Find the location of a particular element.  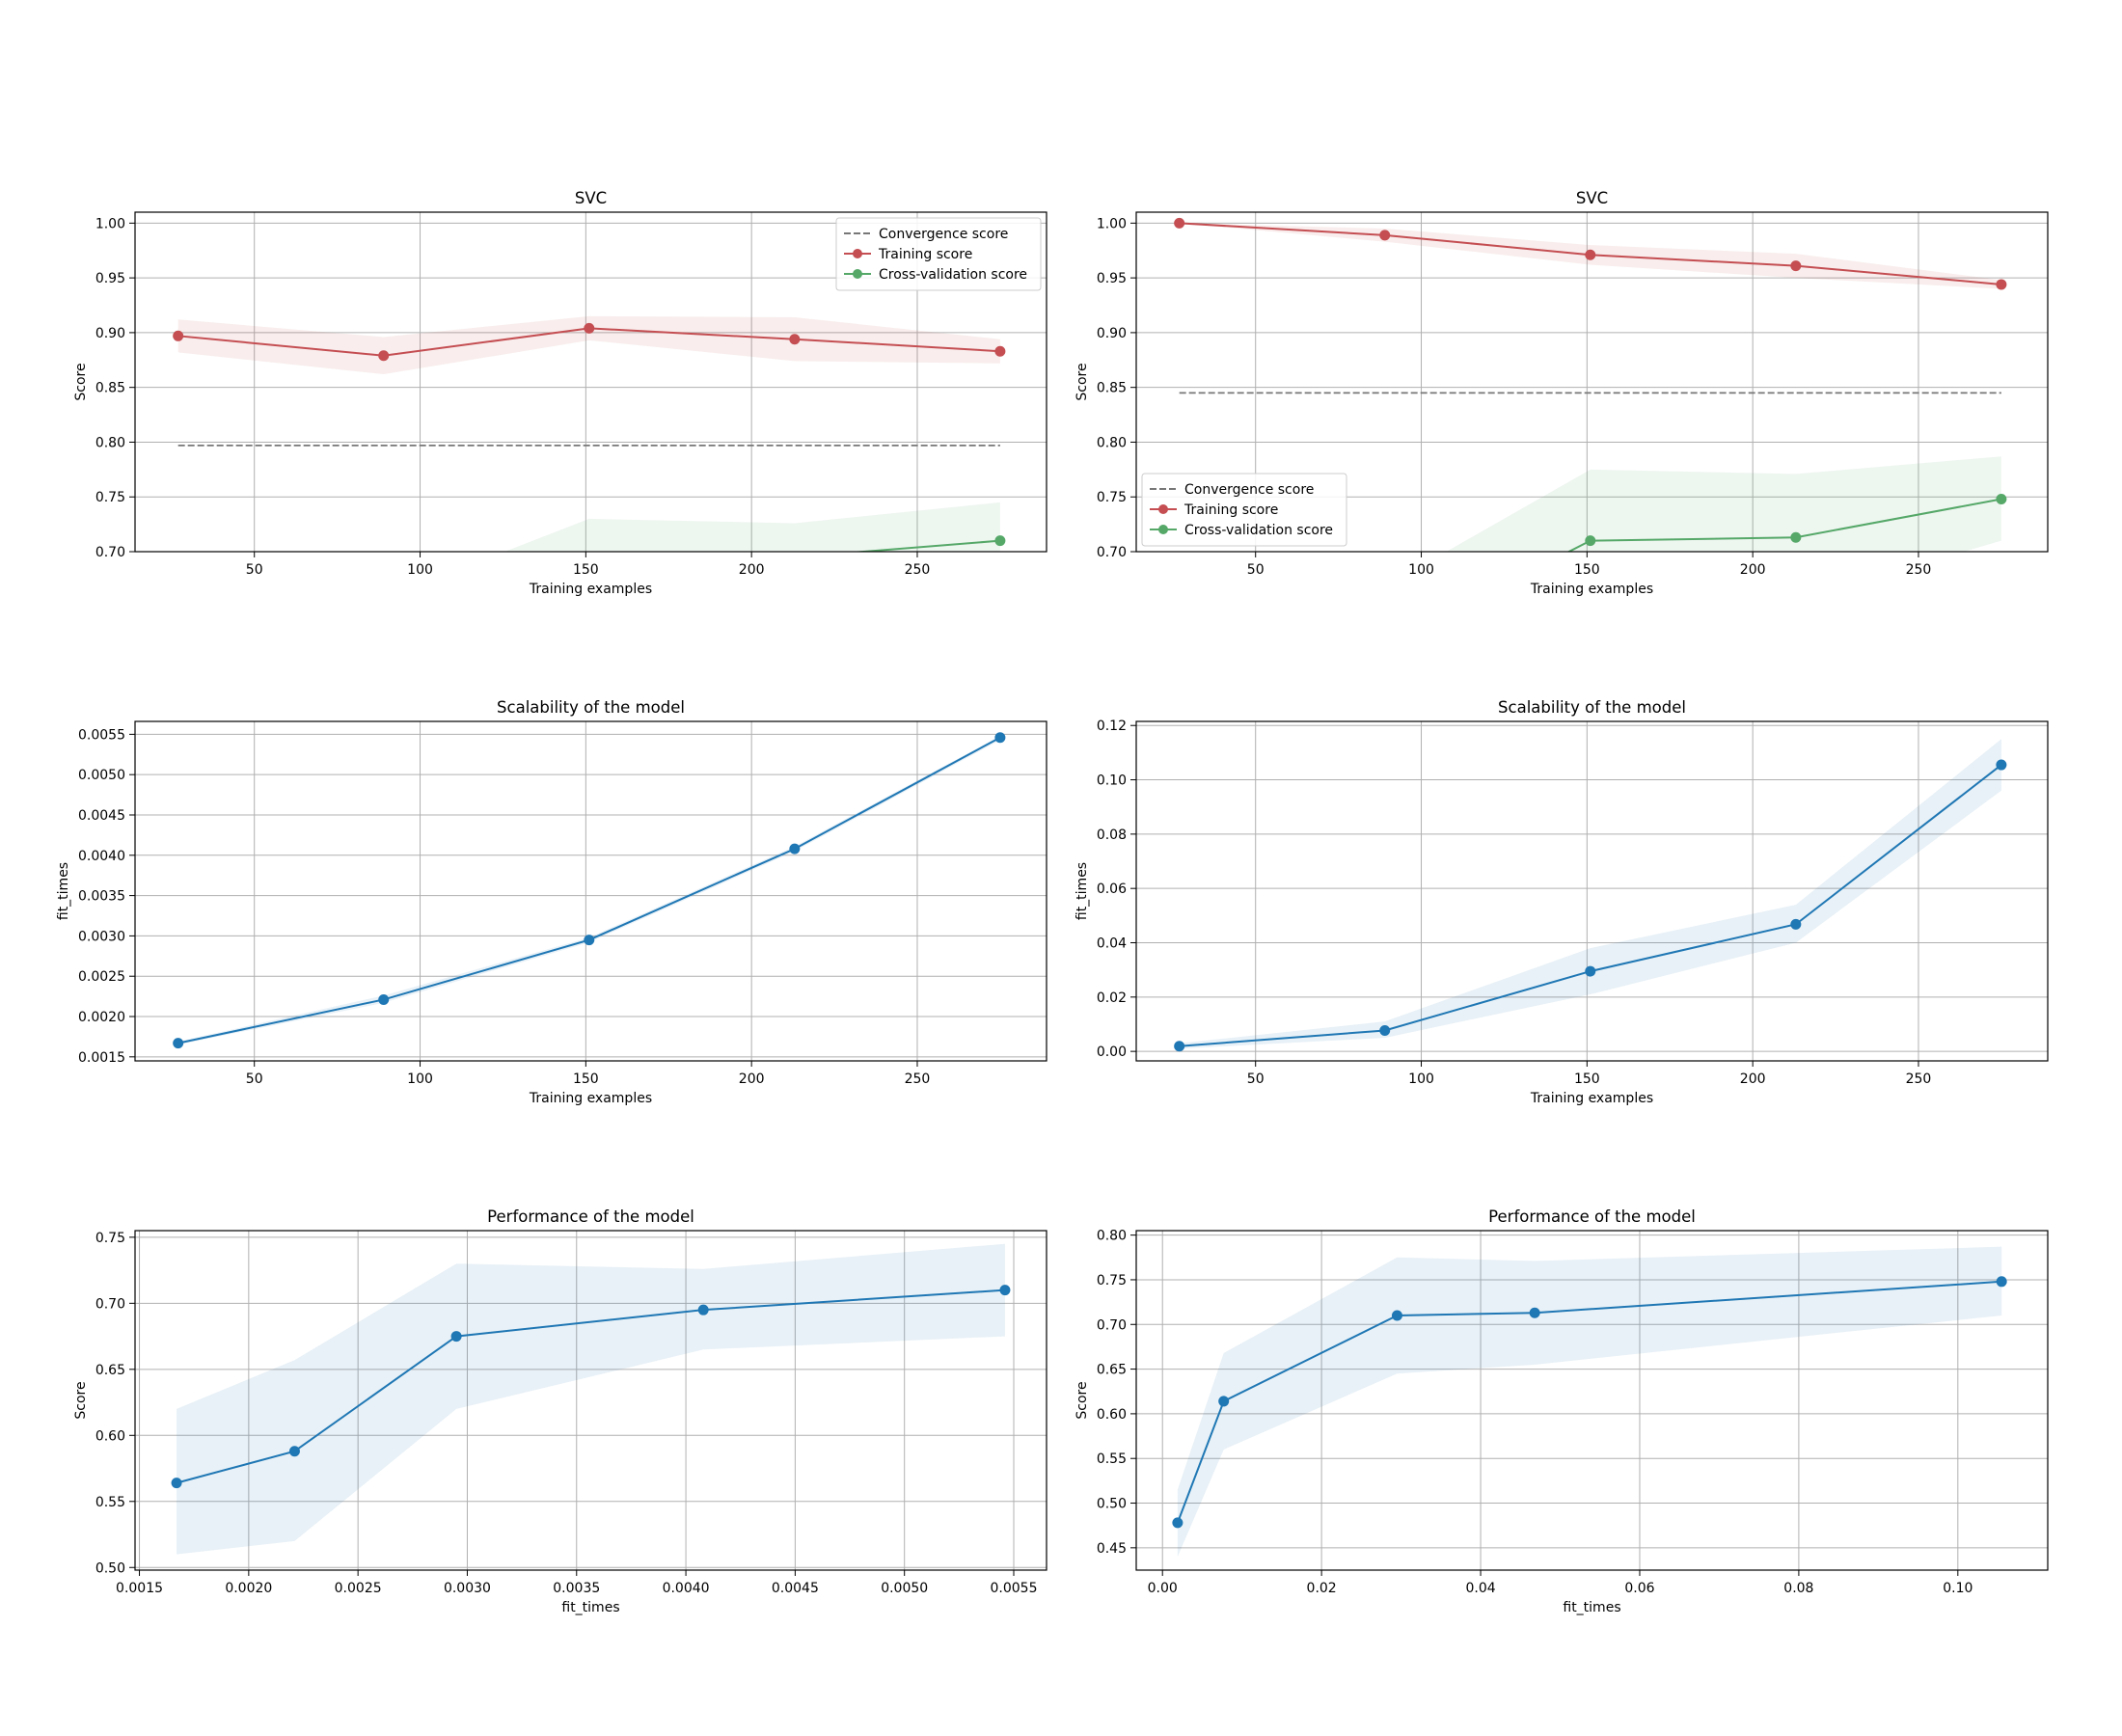

x-tick-label: 0.06 is located at coordinates (1639, 1588).